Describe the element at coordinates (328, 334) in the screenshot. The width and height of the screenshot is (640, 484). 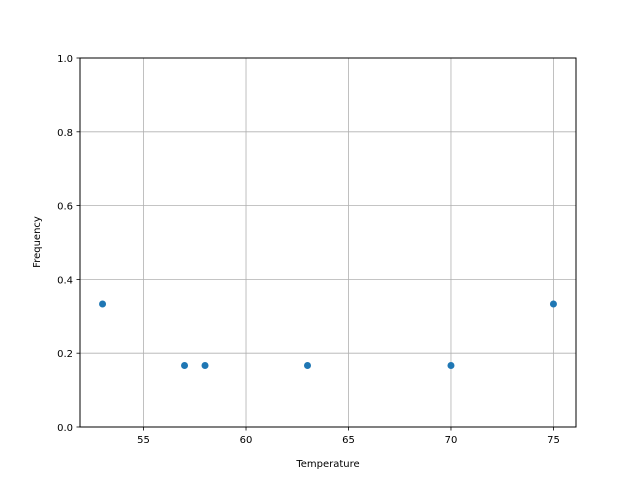
I see `data-points` at that location.